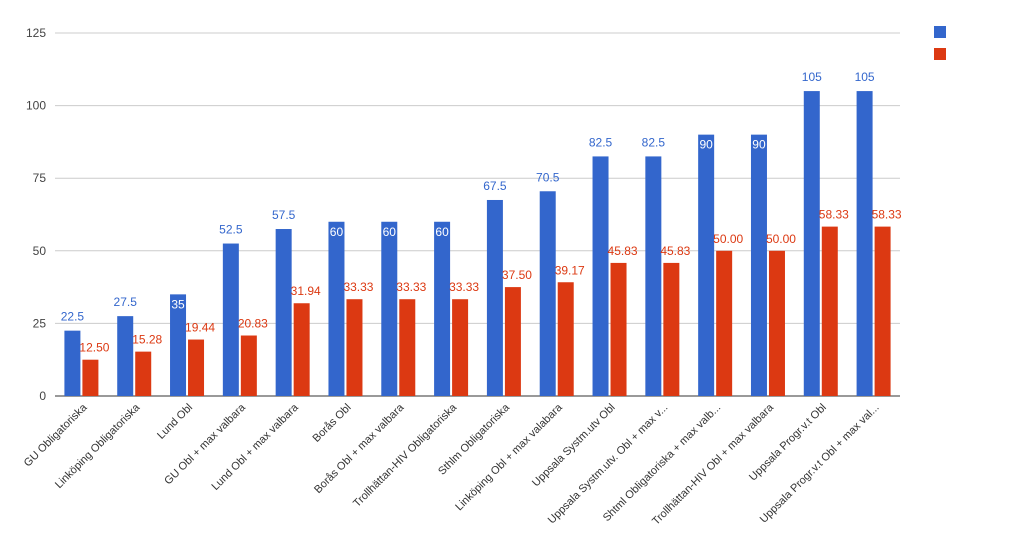 The width and height of the screenshot is (1024, 554). What do you see at coordinates (728, 239) in the screenshot?
I see `red-data-label-12: 50.00` at bounding box center [728, 239].